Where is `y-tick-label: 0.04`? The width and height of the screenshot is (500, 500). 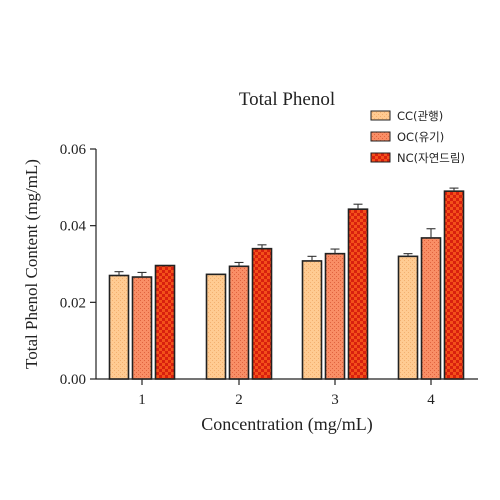 y-tick-label: 0.04 is located at coordinates (73, 227).